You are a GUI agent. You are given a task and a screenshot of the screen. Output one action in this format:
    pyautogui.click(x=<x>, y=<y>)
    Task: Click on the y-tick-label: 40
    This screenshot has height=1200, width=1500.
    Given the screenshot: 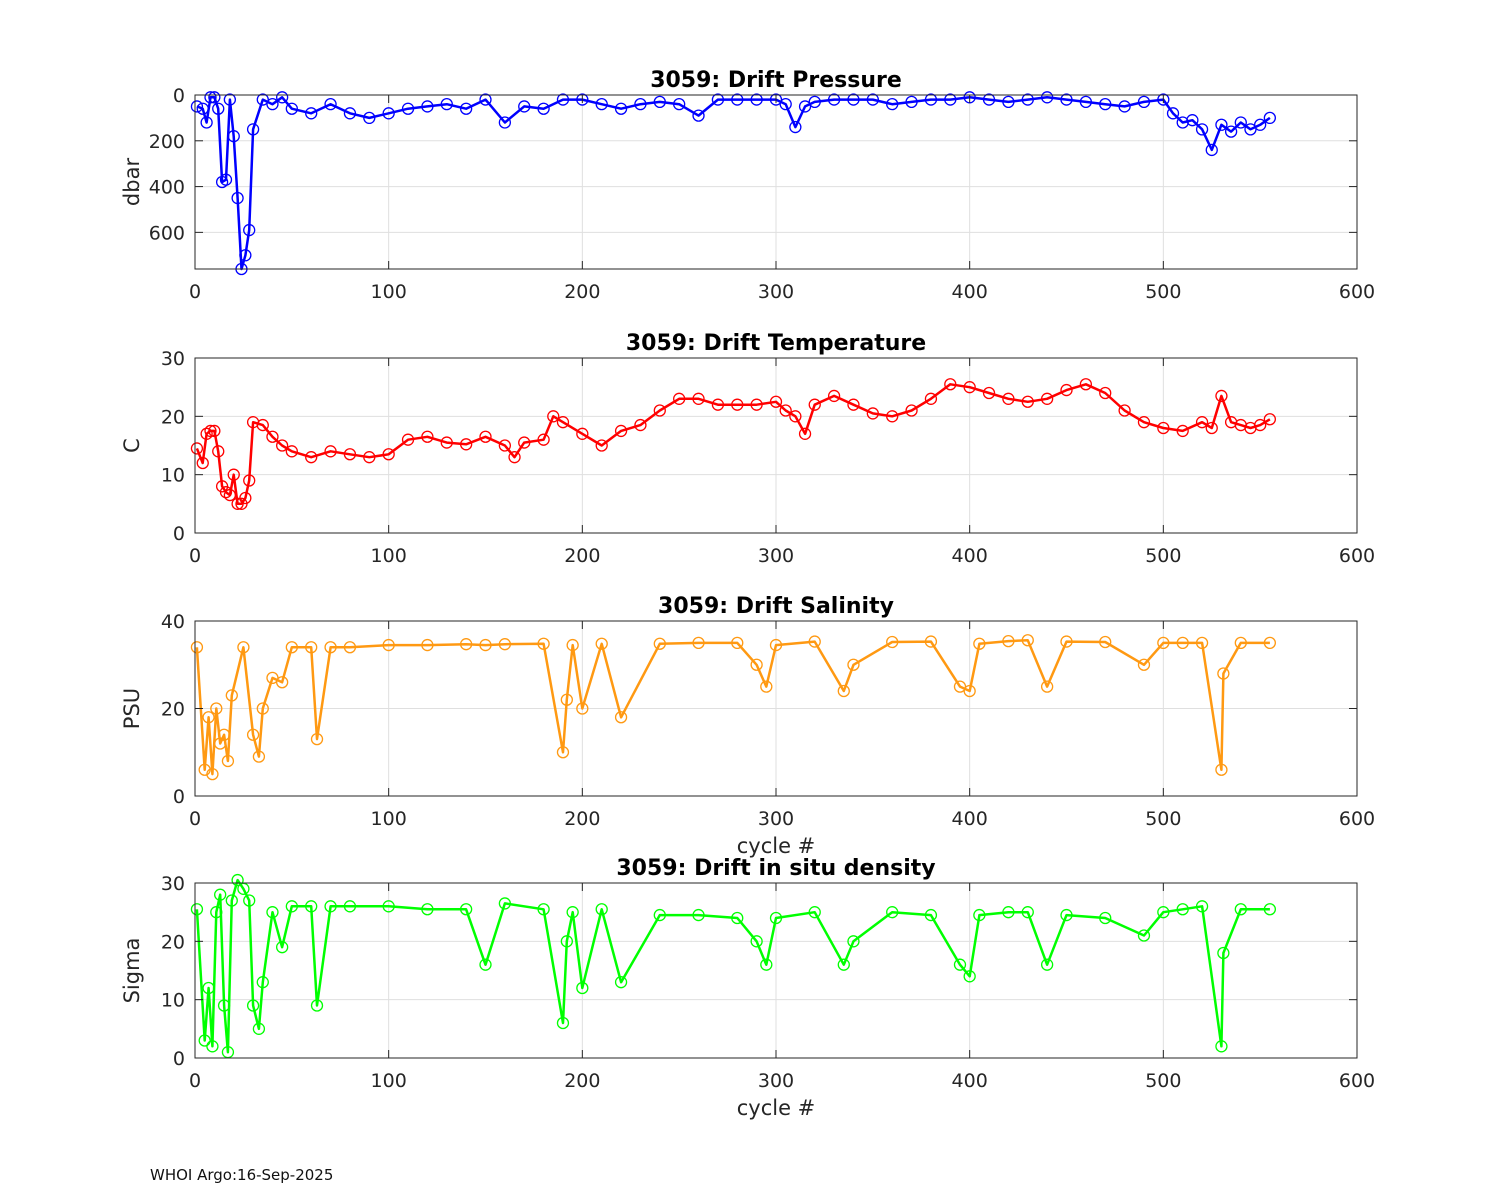 What is the action you would take?
    pyautogui.click(x=173, y=622)
    